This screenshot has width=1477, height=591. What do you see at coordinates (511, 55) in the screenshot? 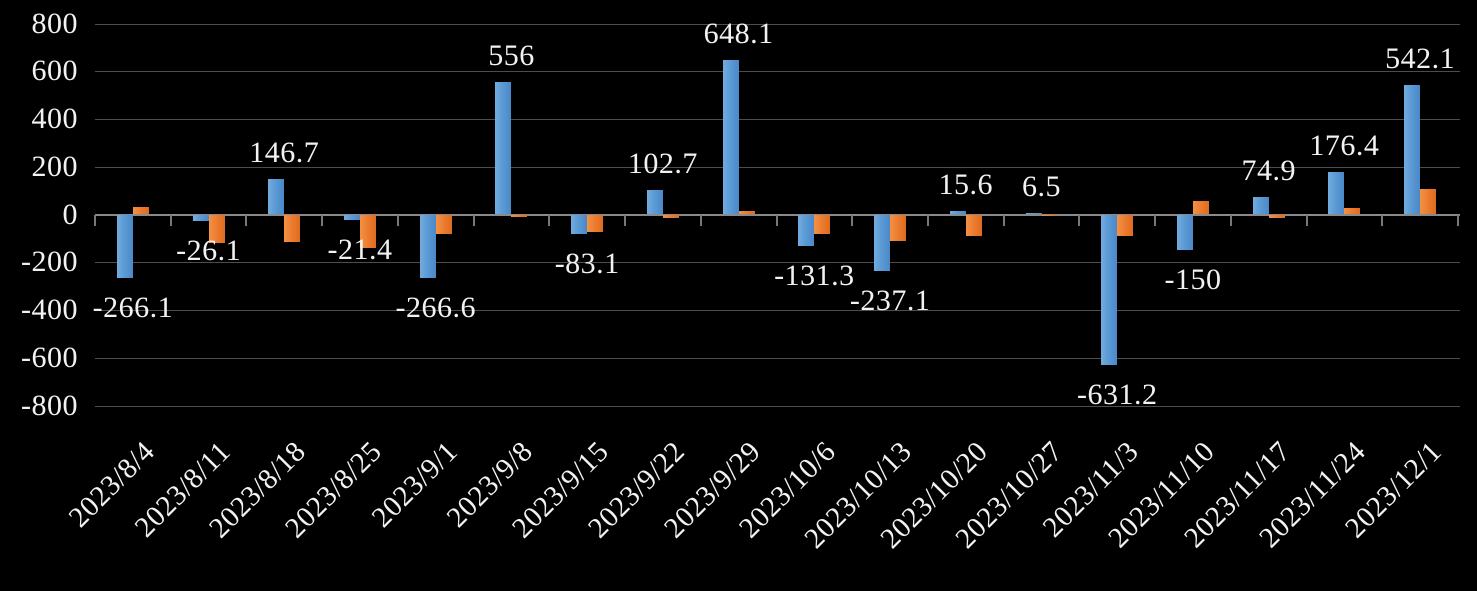
I see `data-label: 556` at bounding box center [511, 55].